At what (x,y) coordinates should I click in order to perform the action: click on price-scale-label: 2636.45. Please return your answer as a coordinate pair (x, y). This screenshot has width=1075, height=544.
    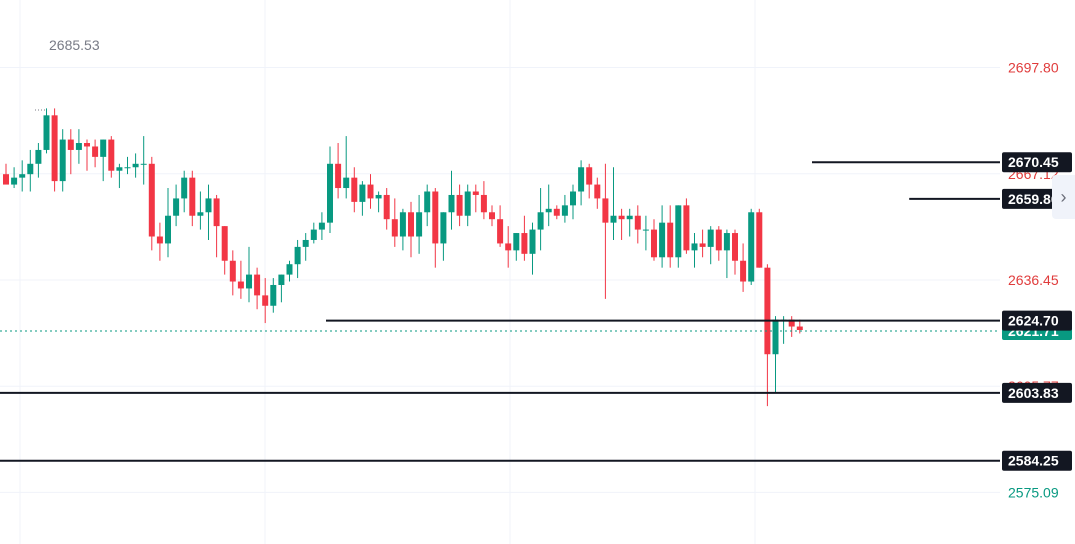
    Looking at the image, I should click on (1033, 280).